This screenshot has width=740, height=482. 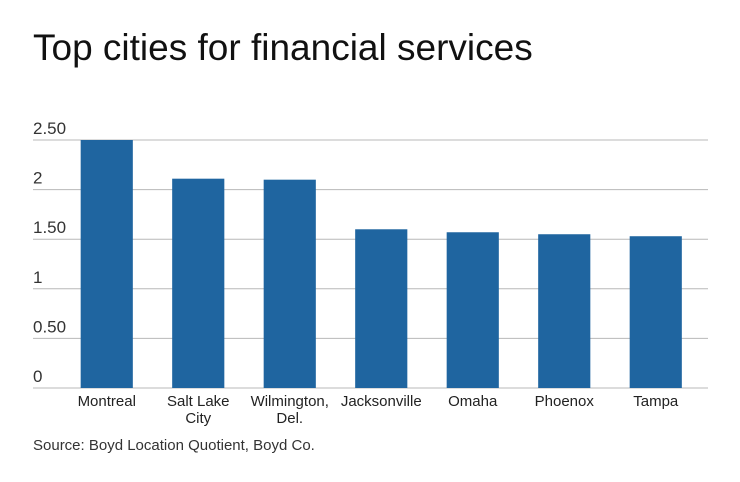 What do you see at coordinates (49, 227) in the screenshot?
I see `y-tick-label: 1.50` at bounding box center [49, 227].